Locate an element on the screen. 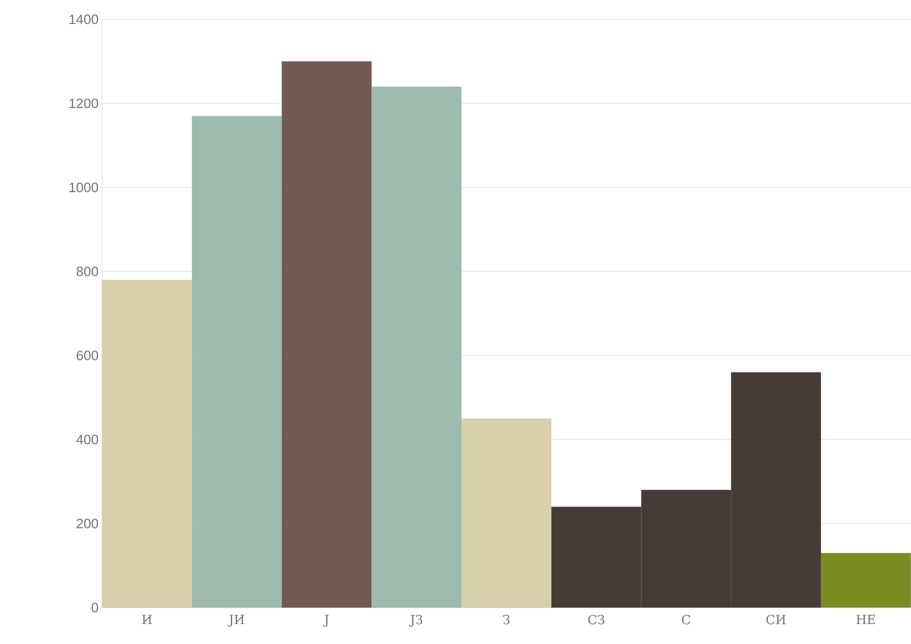  y-tick-label: 1200 is located at coordinates (84, 103).